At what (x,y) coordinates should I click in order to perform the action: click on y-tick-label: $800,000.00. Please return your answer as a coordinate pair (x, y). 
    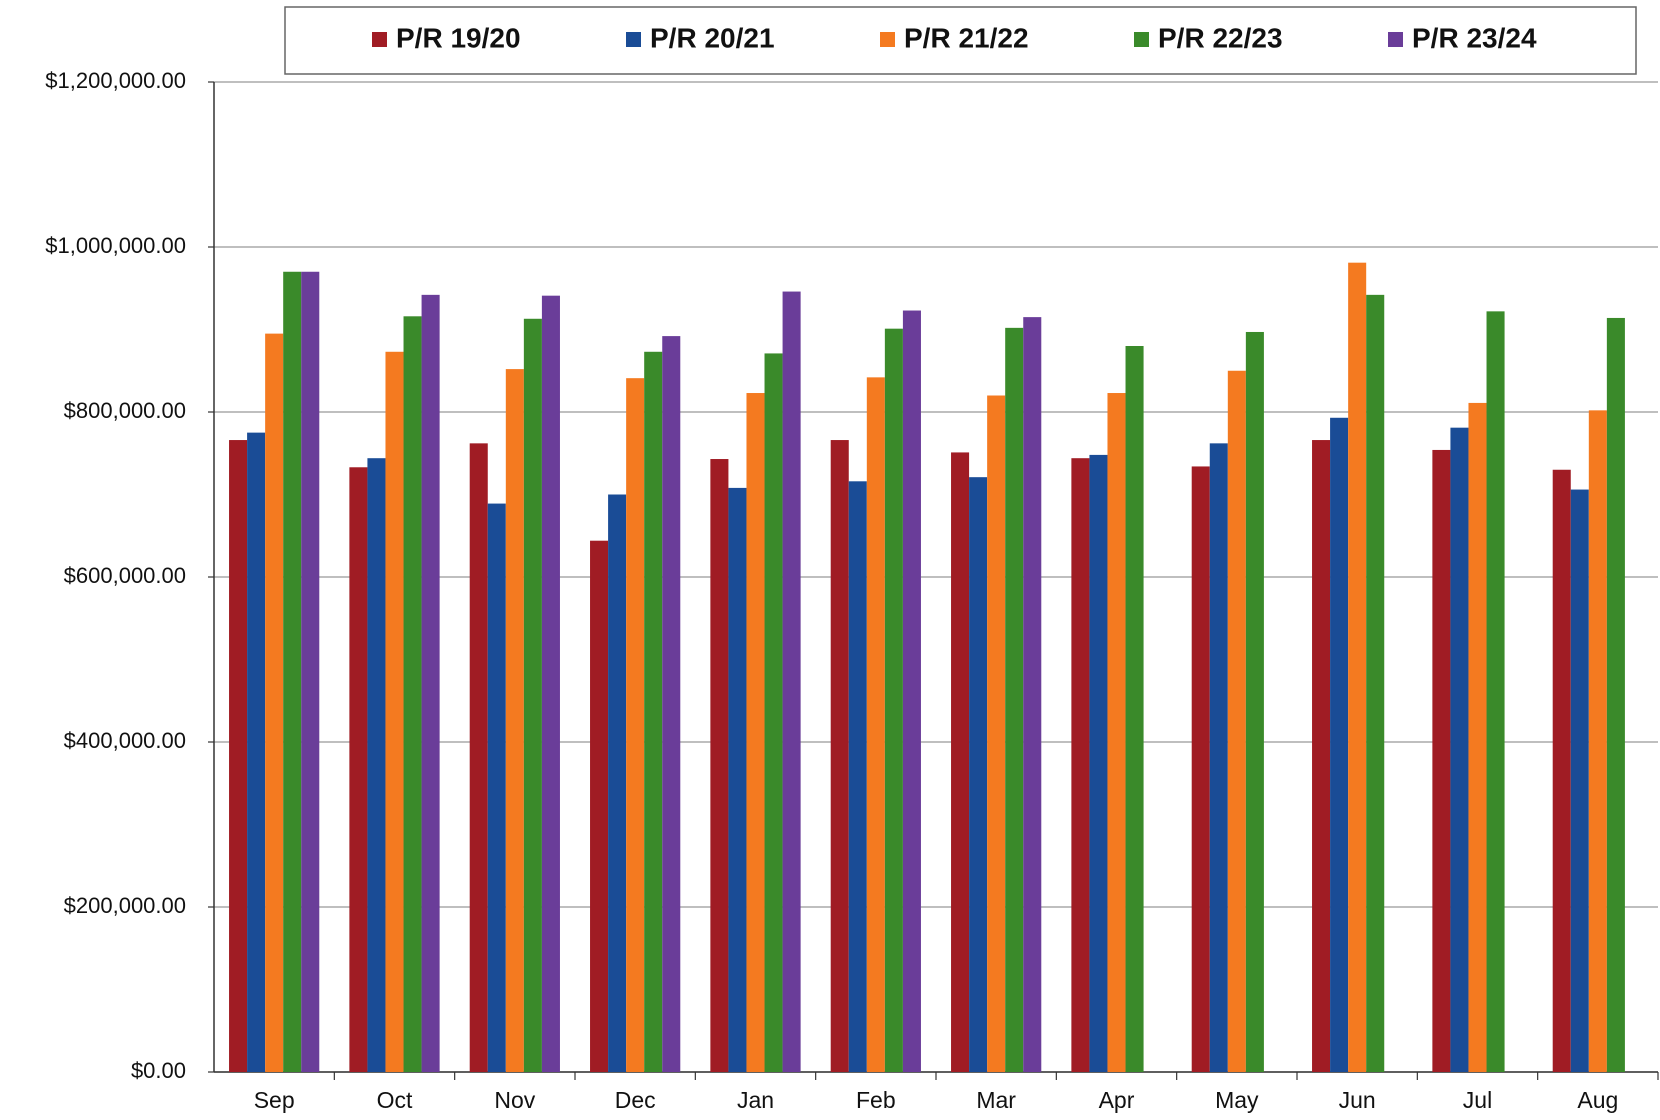
    Looking at the image, I should click on (125, 410).